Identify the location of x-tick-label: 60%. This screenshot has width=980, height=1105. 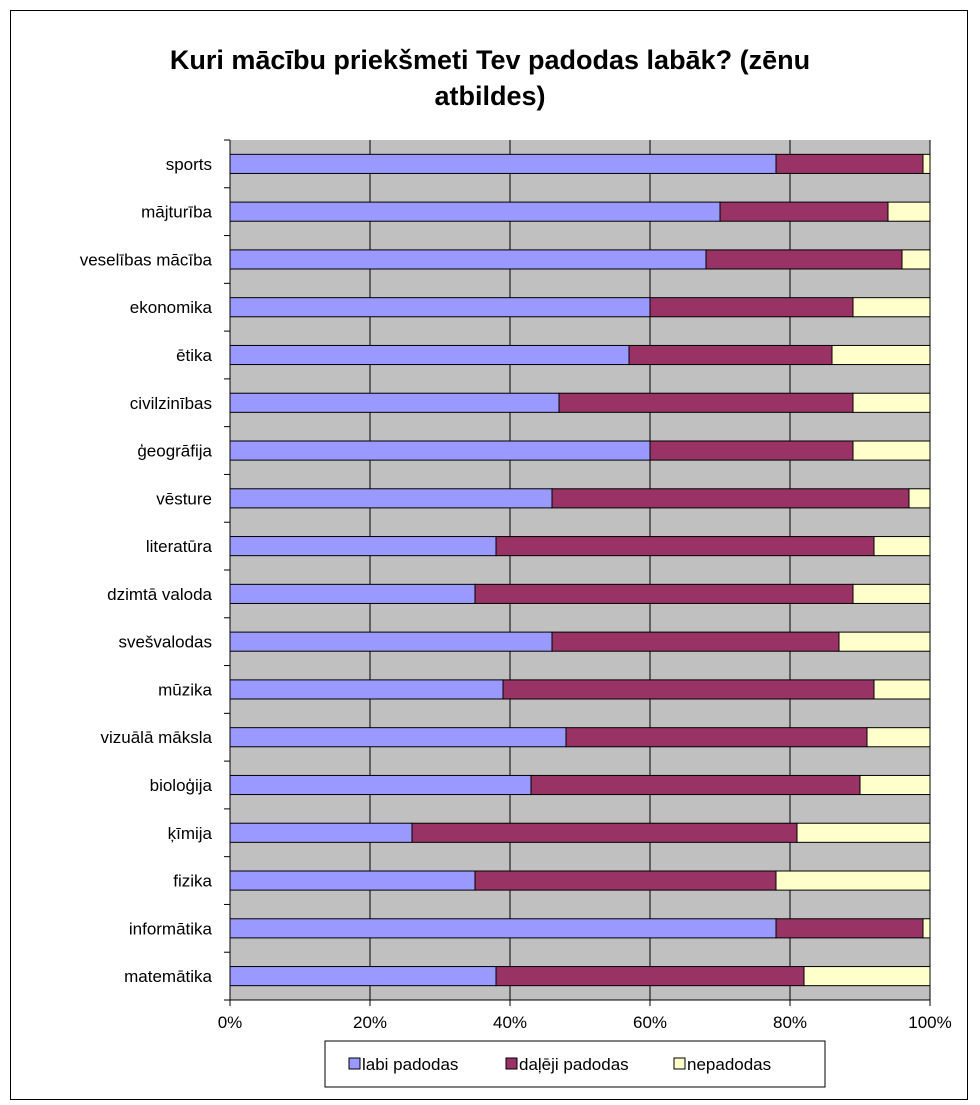
(650, 1022).